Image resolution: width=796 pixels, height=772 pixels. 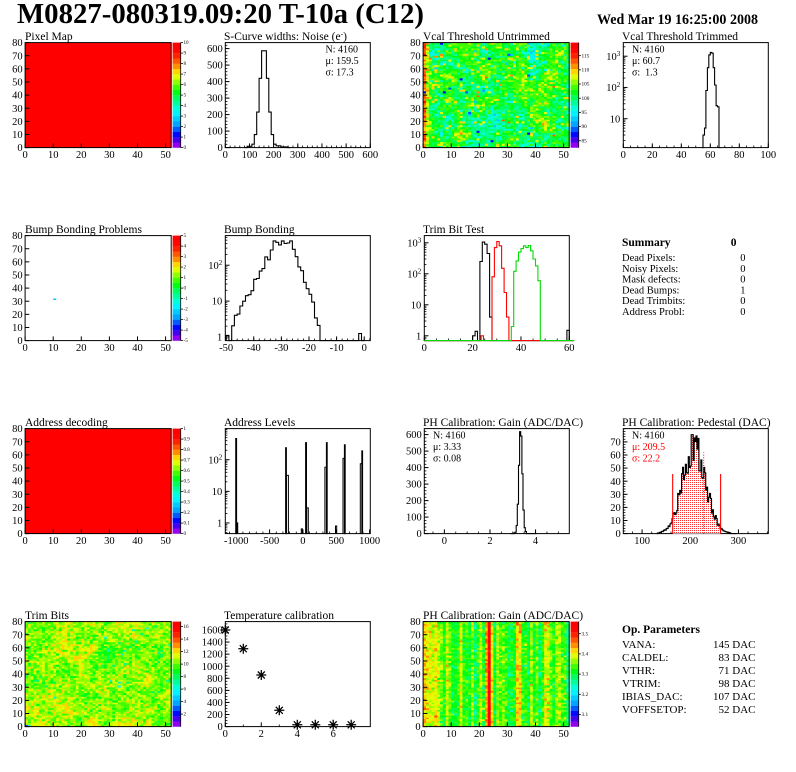 I want to click on svg-text: 71 DAC, so click(x=737, y=671).